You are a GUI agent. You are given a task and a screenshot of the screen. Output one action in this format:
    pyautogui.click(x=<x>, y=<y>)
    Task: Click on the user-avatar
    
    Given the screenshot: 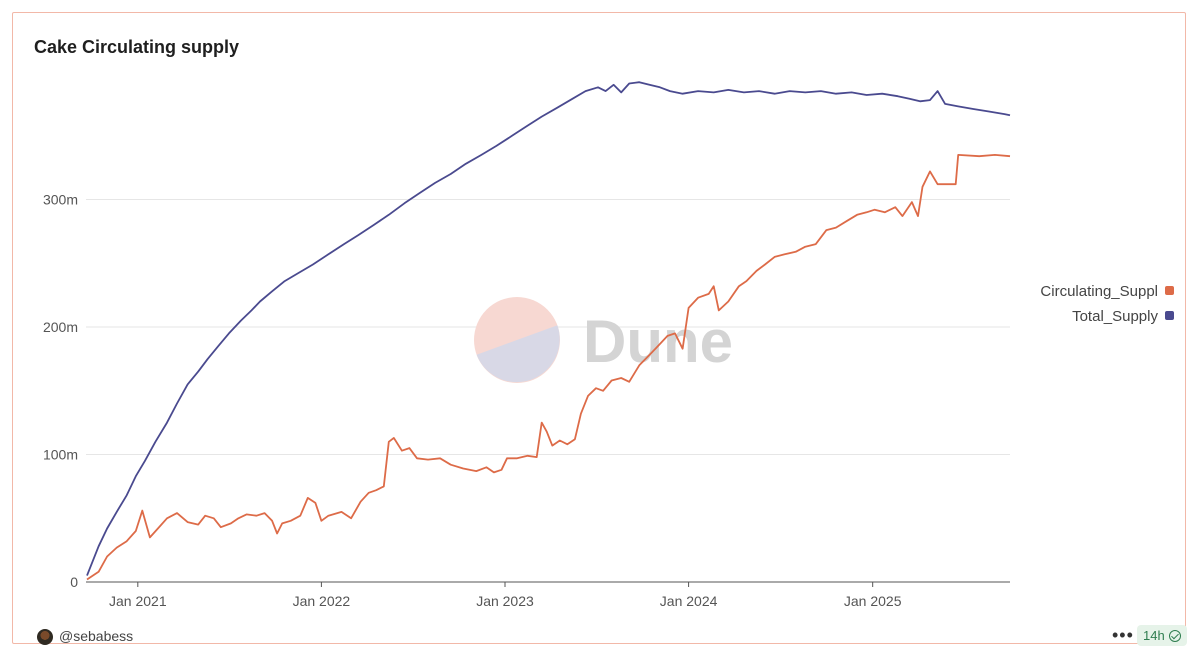 What is the action you would take?
    pyautogui.click(x=45, y=637)
    